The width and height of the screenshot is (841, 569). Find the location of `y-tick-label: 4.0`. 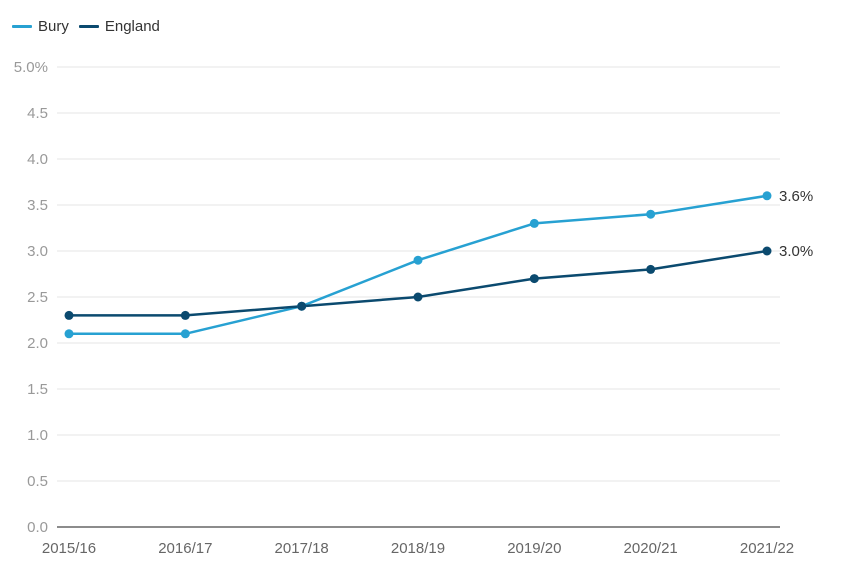

y-tick-label: 4.0 is located at coordinates (37, 159).